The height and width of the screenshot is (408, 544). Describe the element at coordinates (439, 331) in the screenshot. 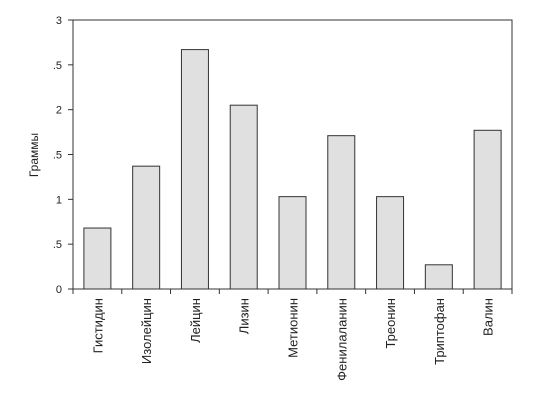

I see `x-tick-label: Триптофан` at that location.